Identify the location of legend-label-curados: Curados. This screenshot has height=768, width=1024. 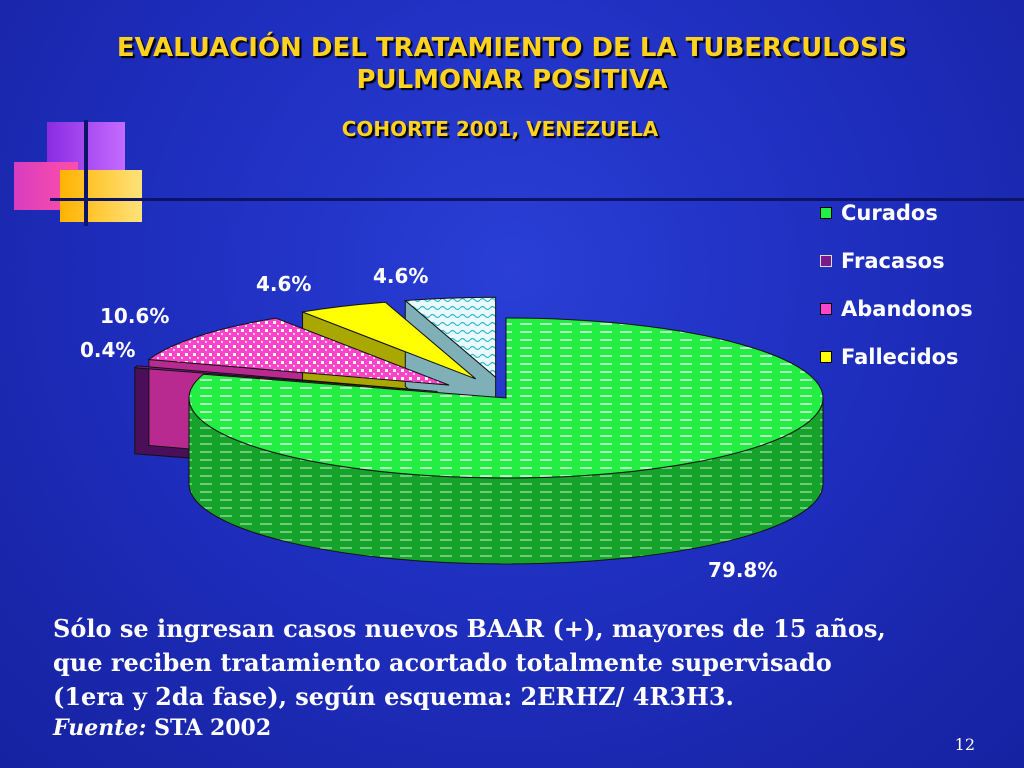
(889, 213).